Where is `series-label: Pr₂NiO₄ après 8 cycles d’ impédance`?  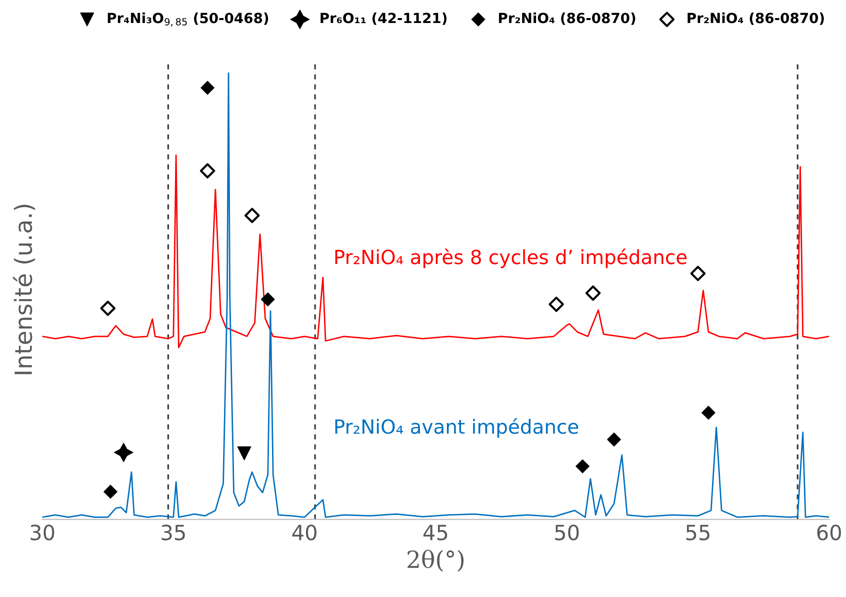
series-label: Pr₂NiO₄ après 8 cycles d’ impédance is located at coordinates (511, 258).